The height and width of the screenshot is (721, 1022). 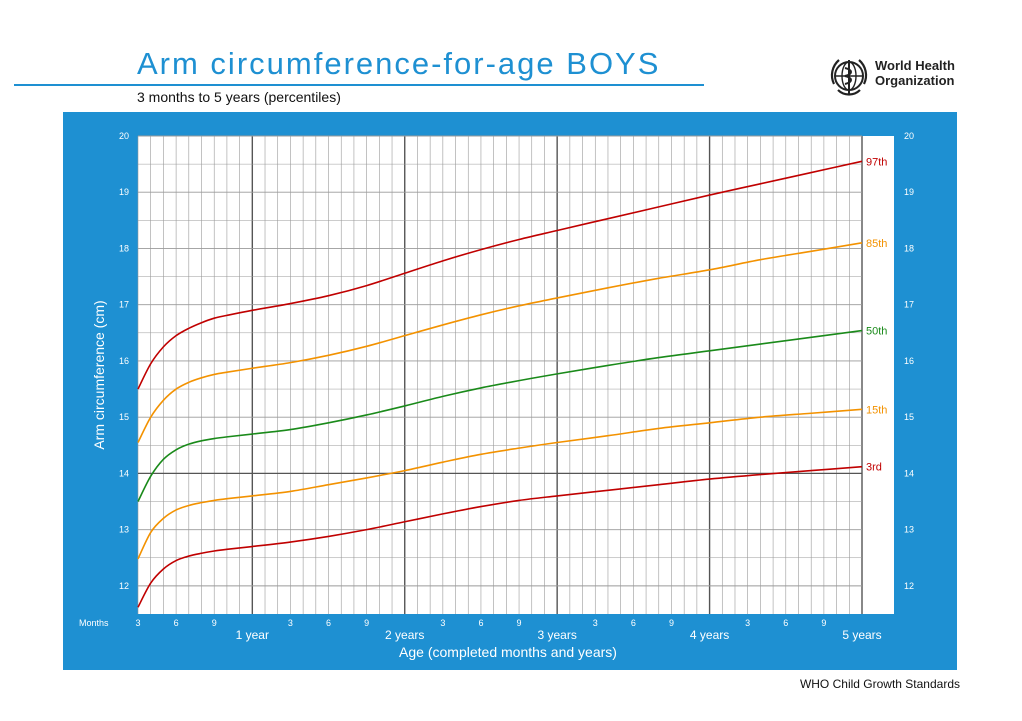 What do you see at coordinates (239, 97) in the screenshot?
I see `page-subtitle: 3 months to 5 years (percentiles)` at bounding box center [239, 97].